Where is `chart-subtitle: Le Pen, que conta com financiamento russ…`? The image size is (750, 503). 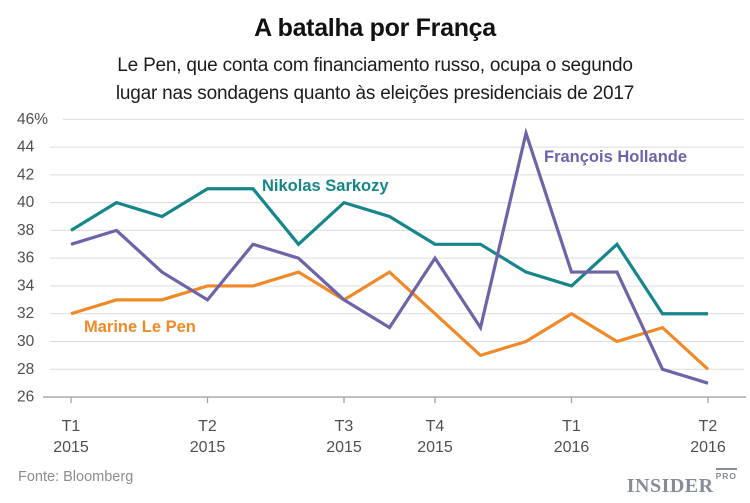 chart-subtitle: Le Pen, que conta com financiamento russ… is located at coordinates (375, 79).